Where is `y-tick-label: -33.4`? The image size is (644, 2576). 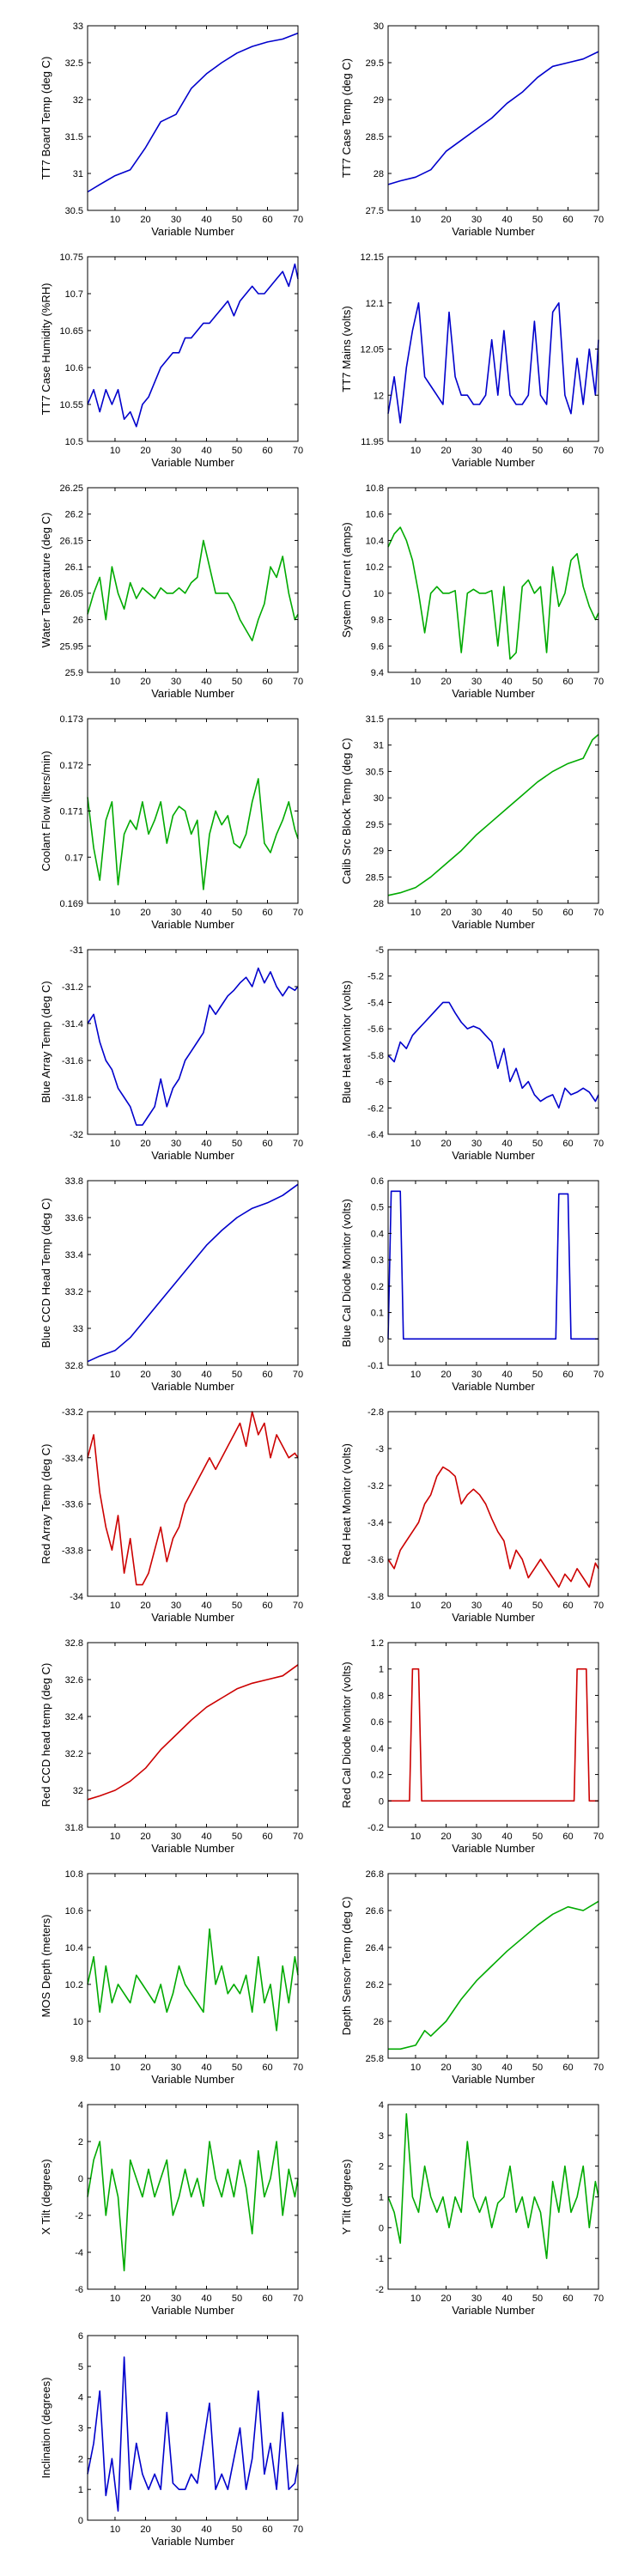
y-tick-label: -33.4 is located at coordinates (72, 1459).